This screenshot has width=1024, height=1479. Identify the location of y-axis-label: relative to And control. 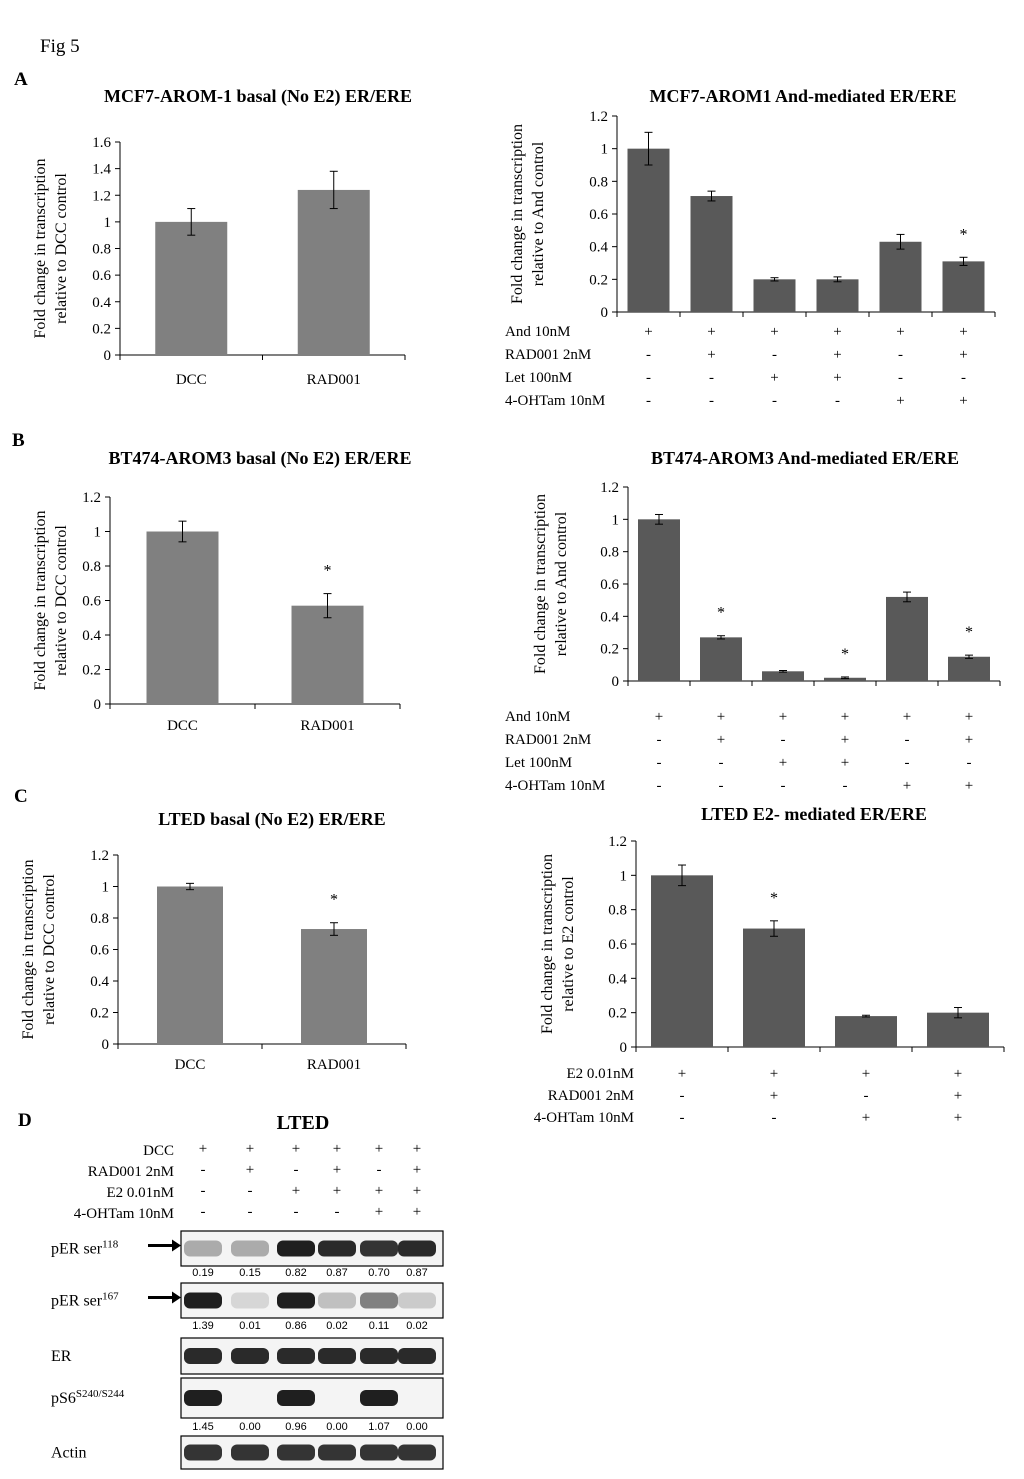
(561, 583).